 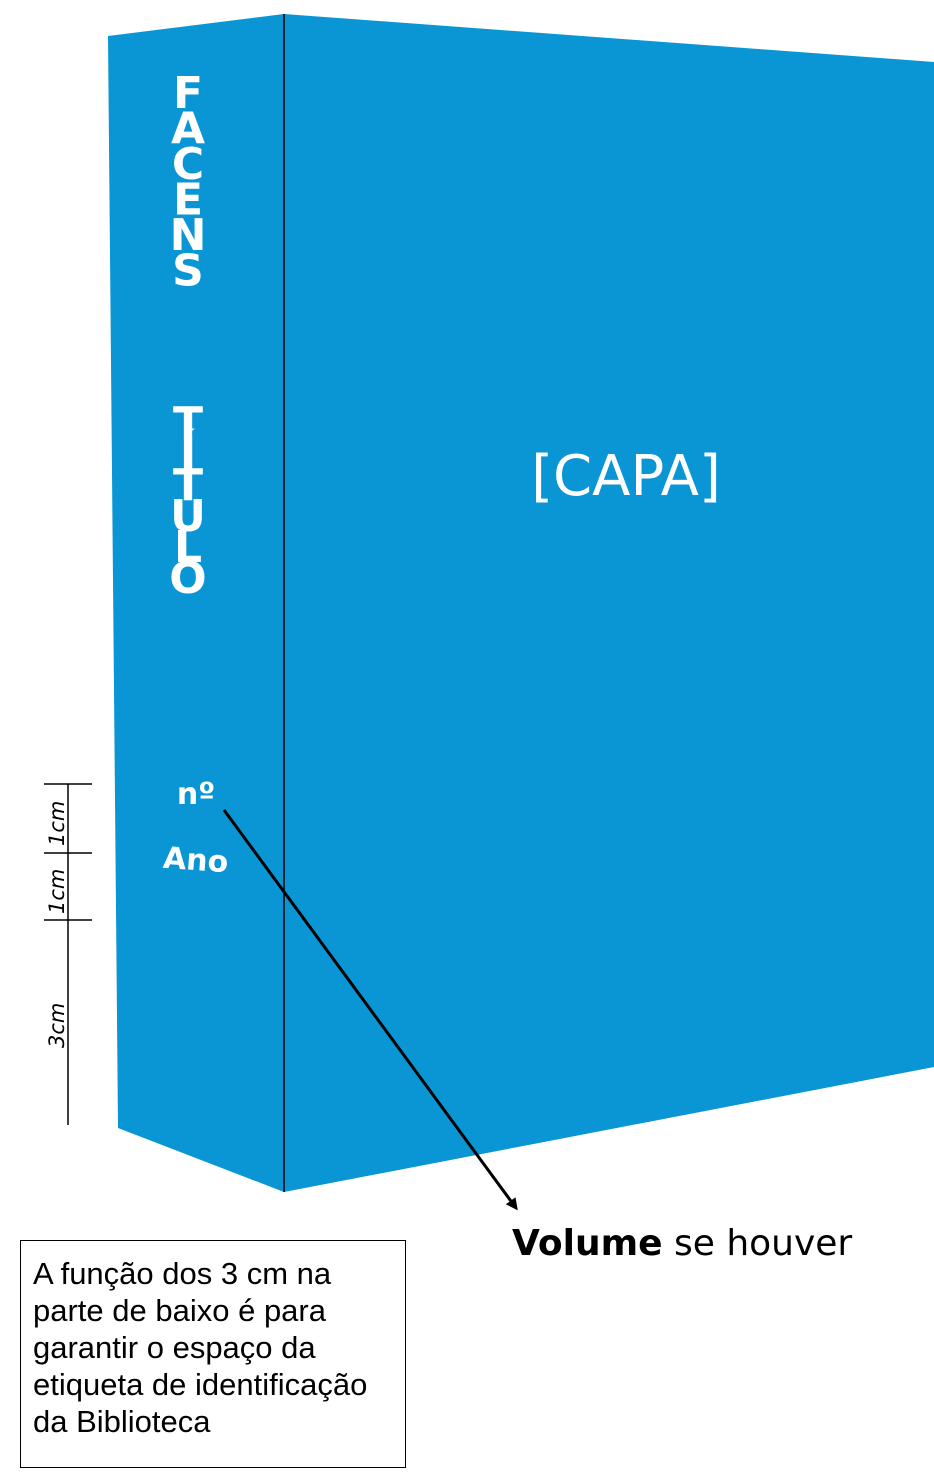 What do you see at coordinates (188, 453) in the screenshot?
I see `spine-letter: Í` at bounding box center [188, 453].